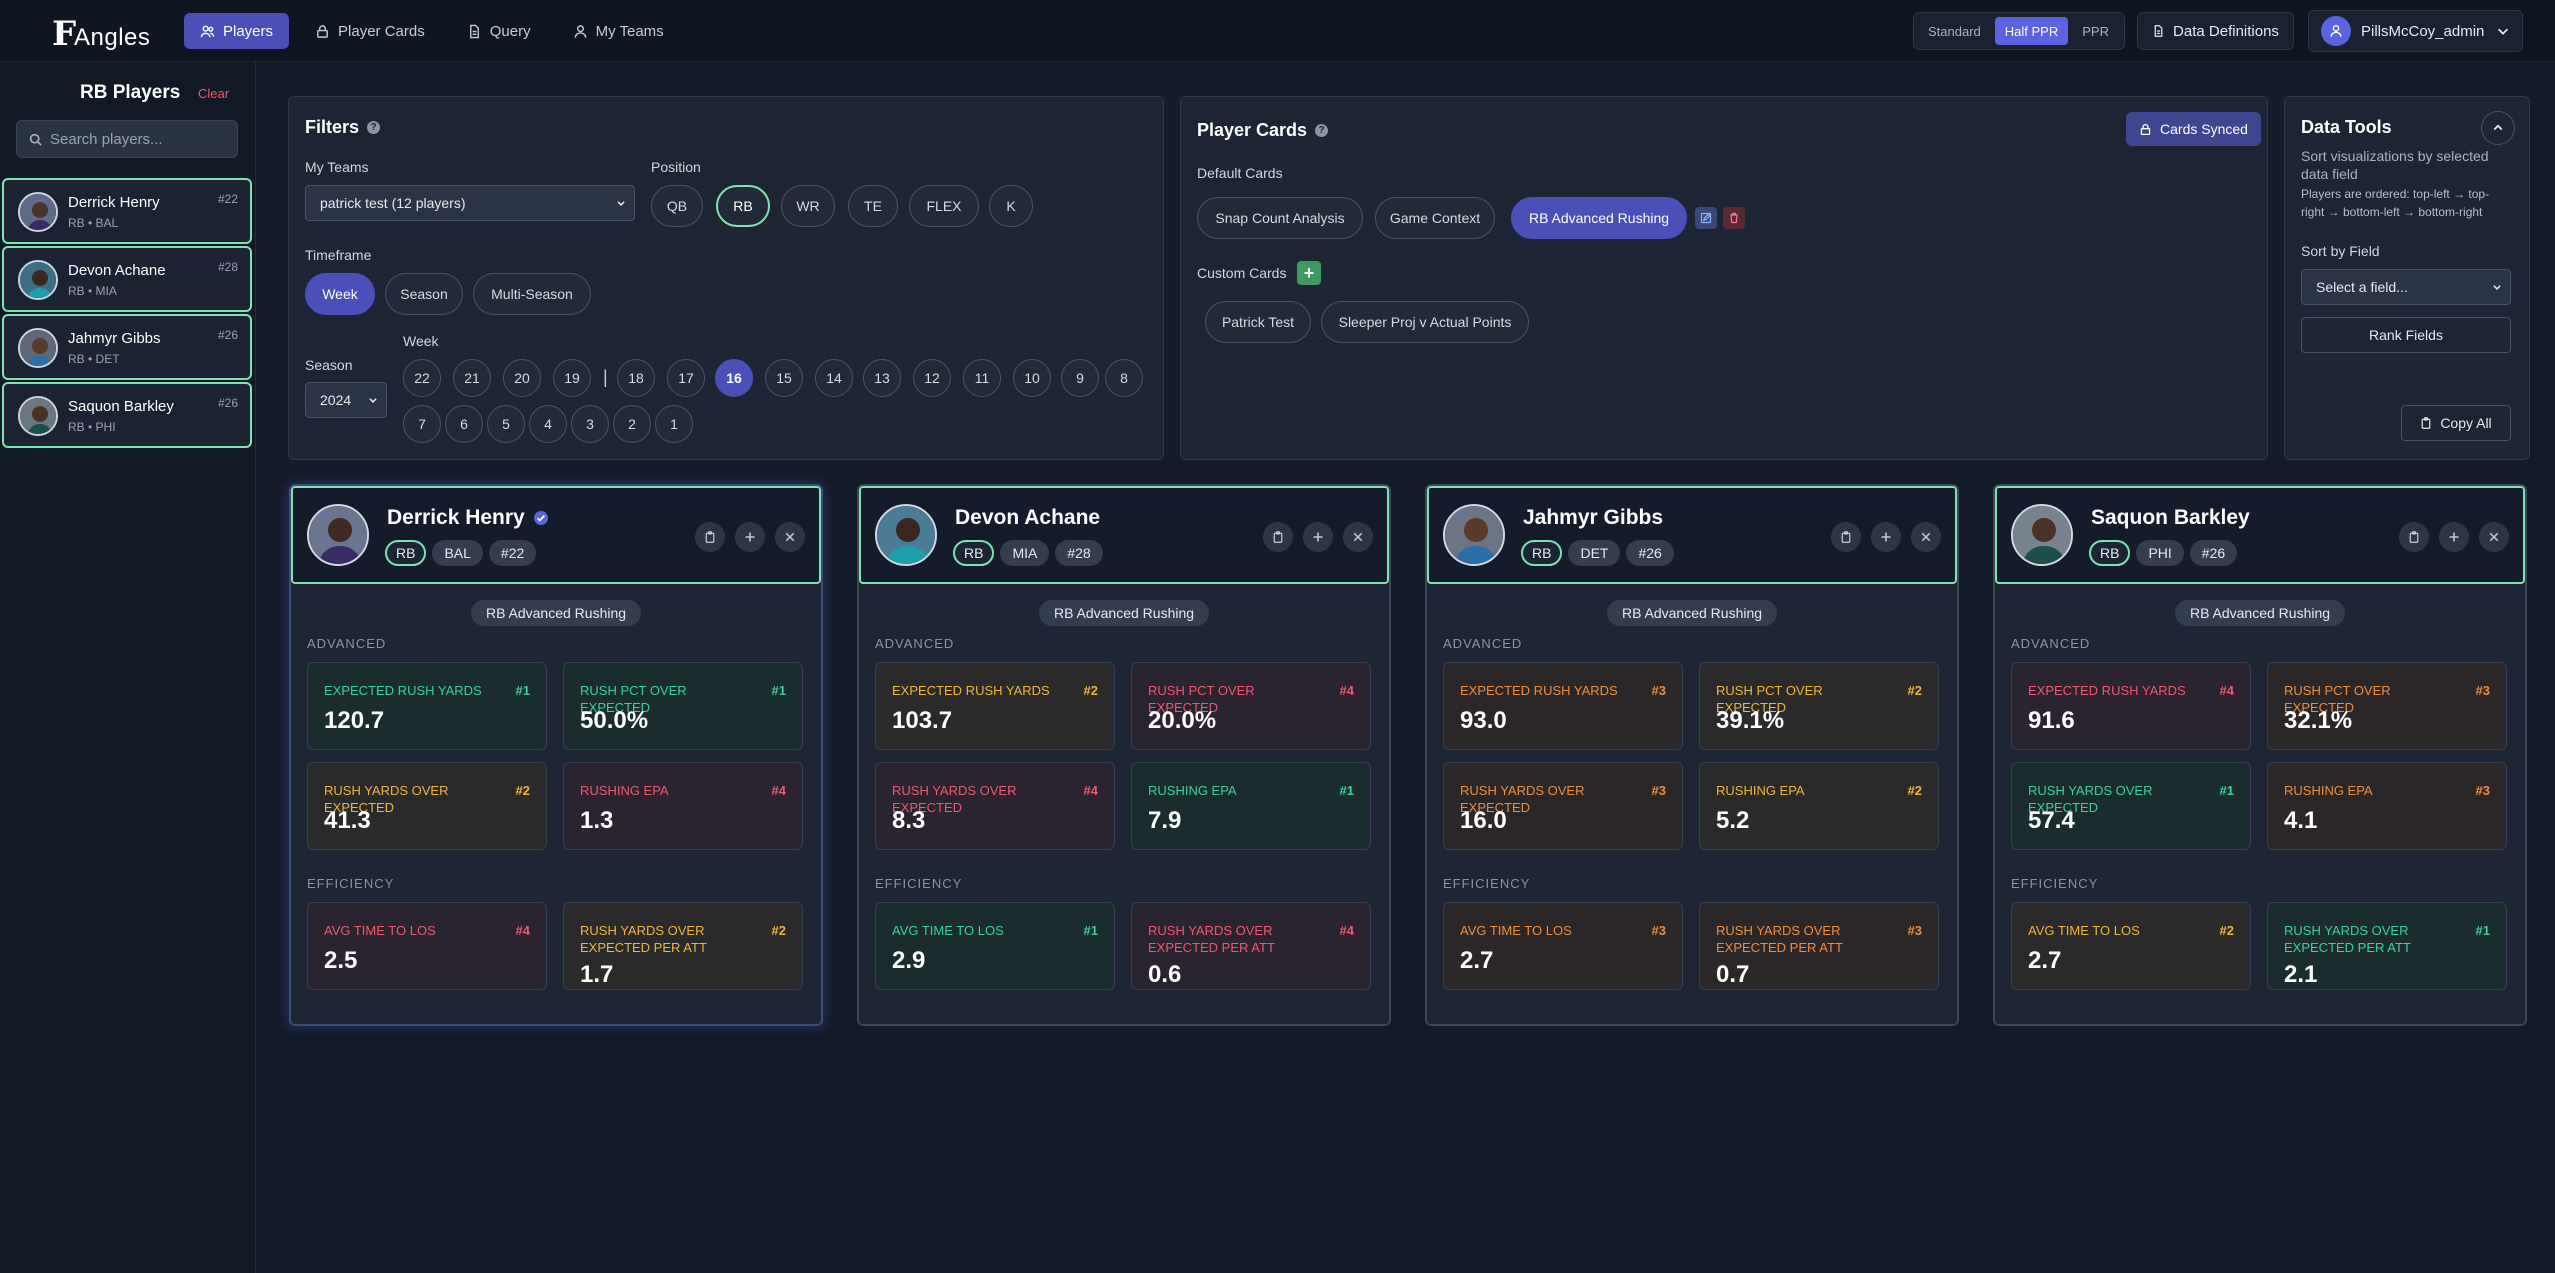 The width and height of the screenshot is (2555, 1273). What do you see at coordinates (340, 294) in the screenshot?
I see `timeframe-week: Week` at bounding box center [340, 294].